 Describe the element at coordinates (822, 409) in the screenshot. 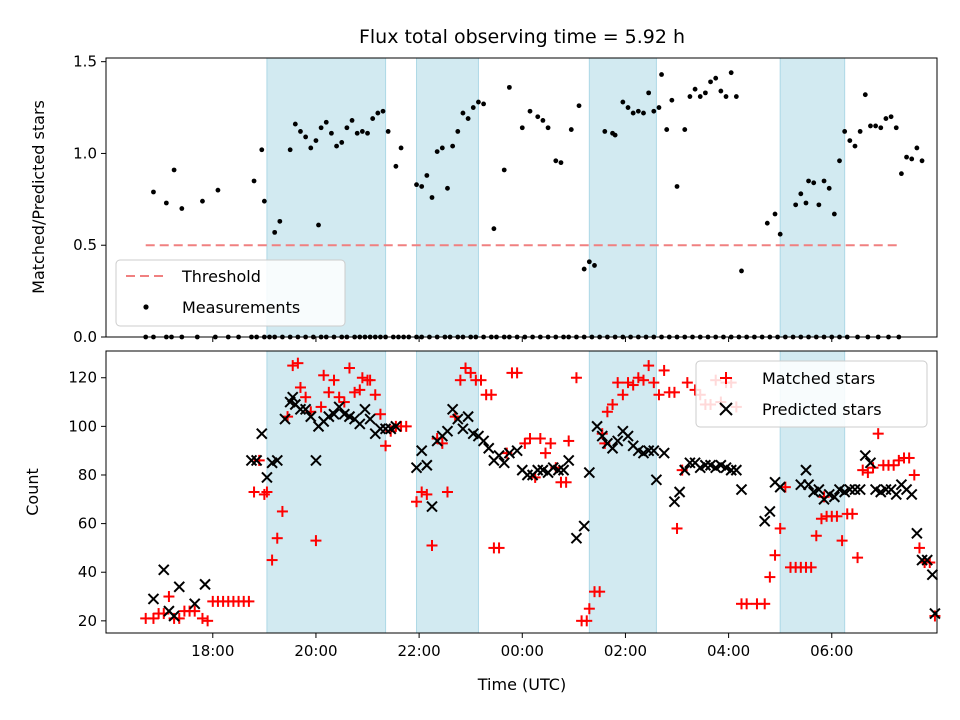

I see `predicted-legend-label: Predicted stars` at that location.